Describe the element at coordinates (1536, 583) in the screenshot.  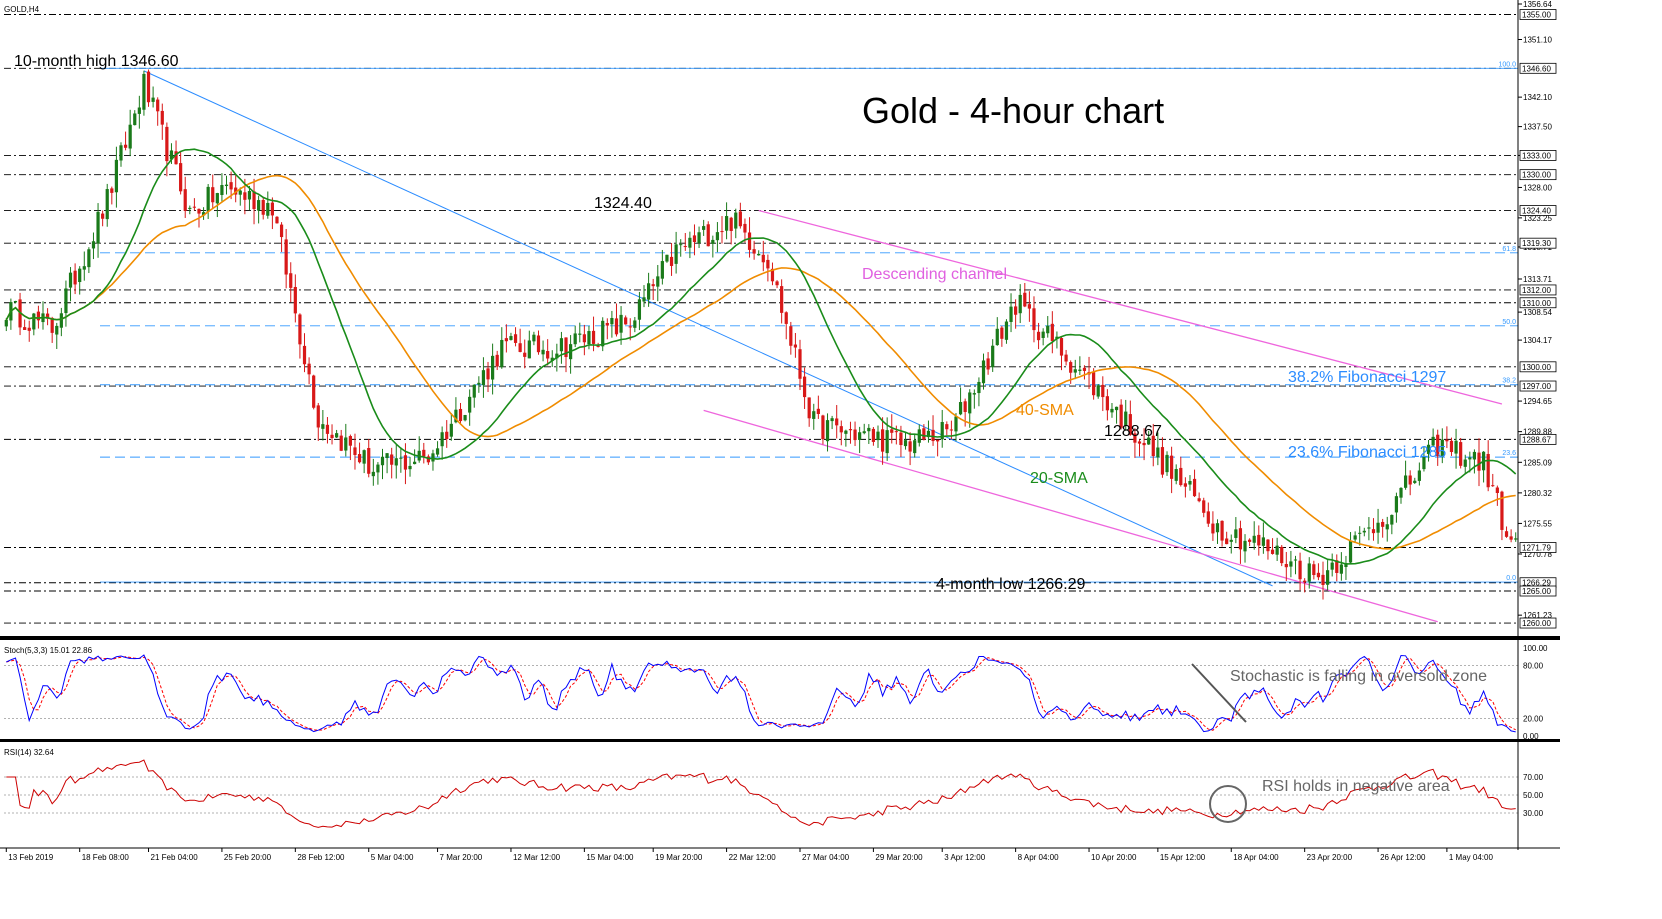
I see `price-tag-label: 1266.29` at that location.